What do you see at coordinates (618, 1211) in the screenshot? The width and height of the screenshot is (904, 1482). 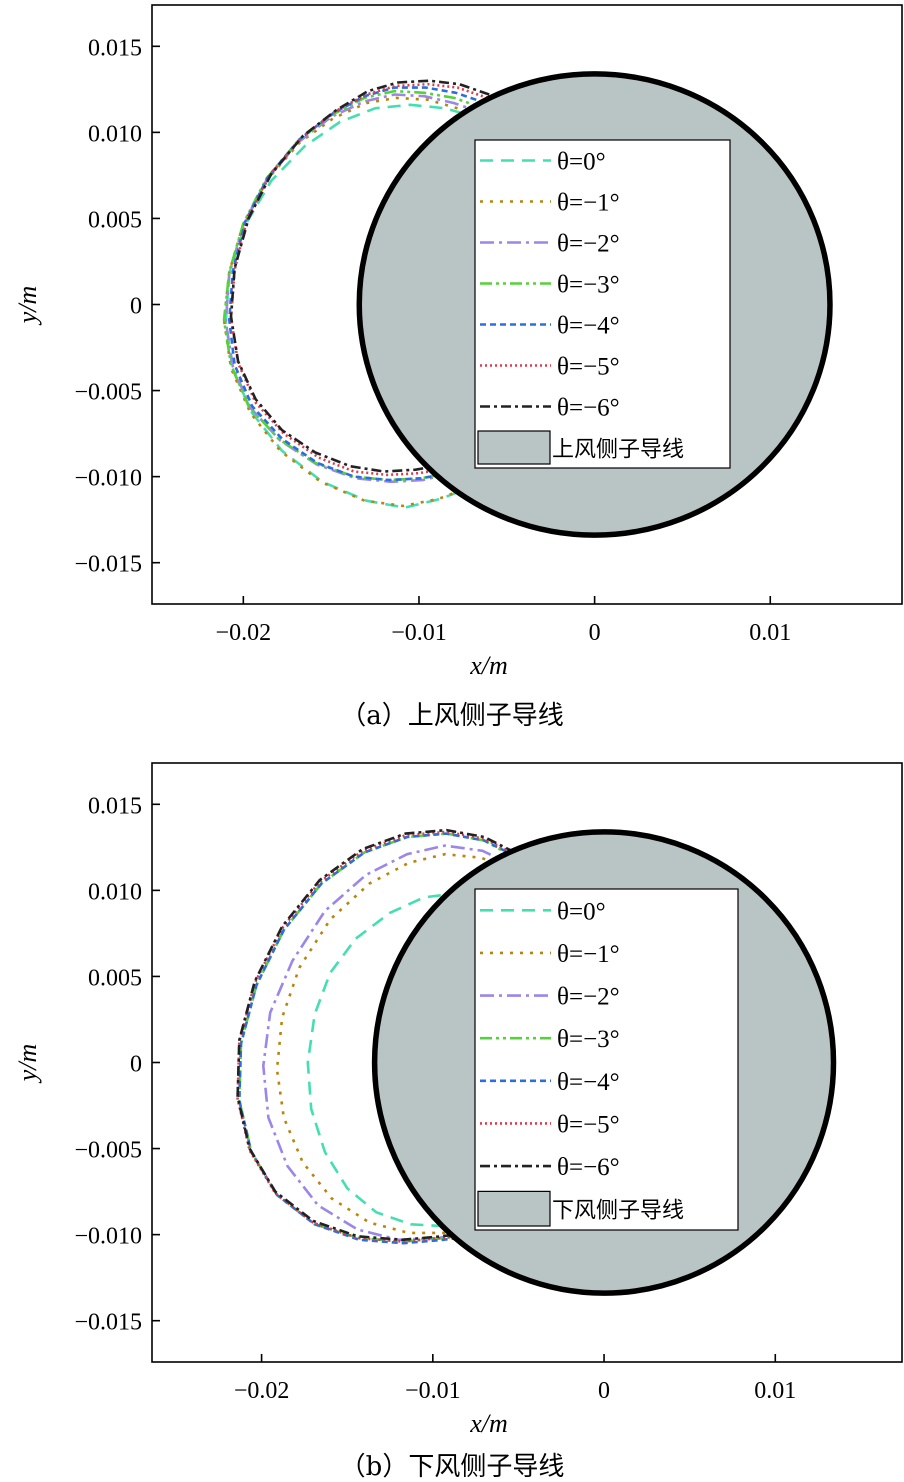 I see `legend-label-conductor: 下风侧子导线` at bounding box center [618, 1211].